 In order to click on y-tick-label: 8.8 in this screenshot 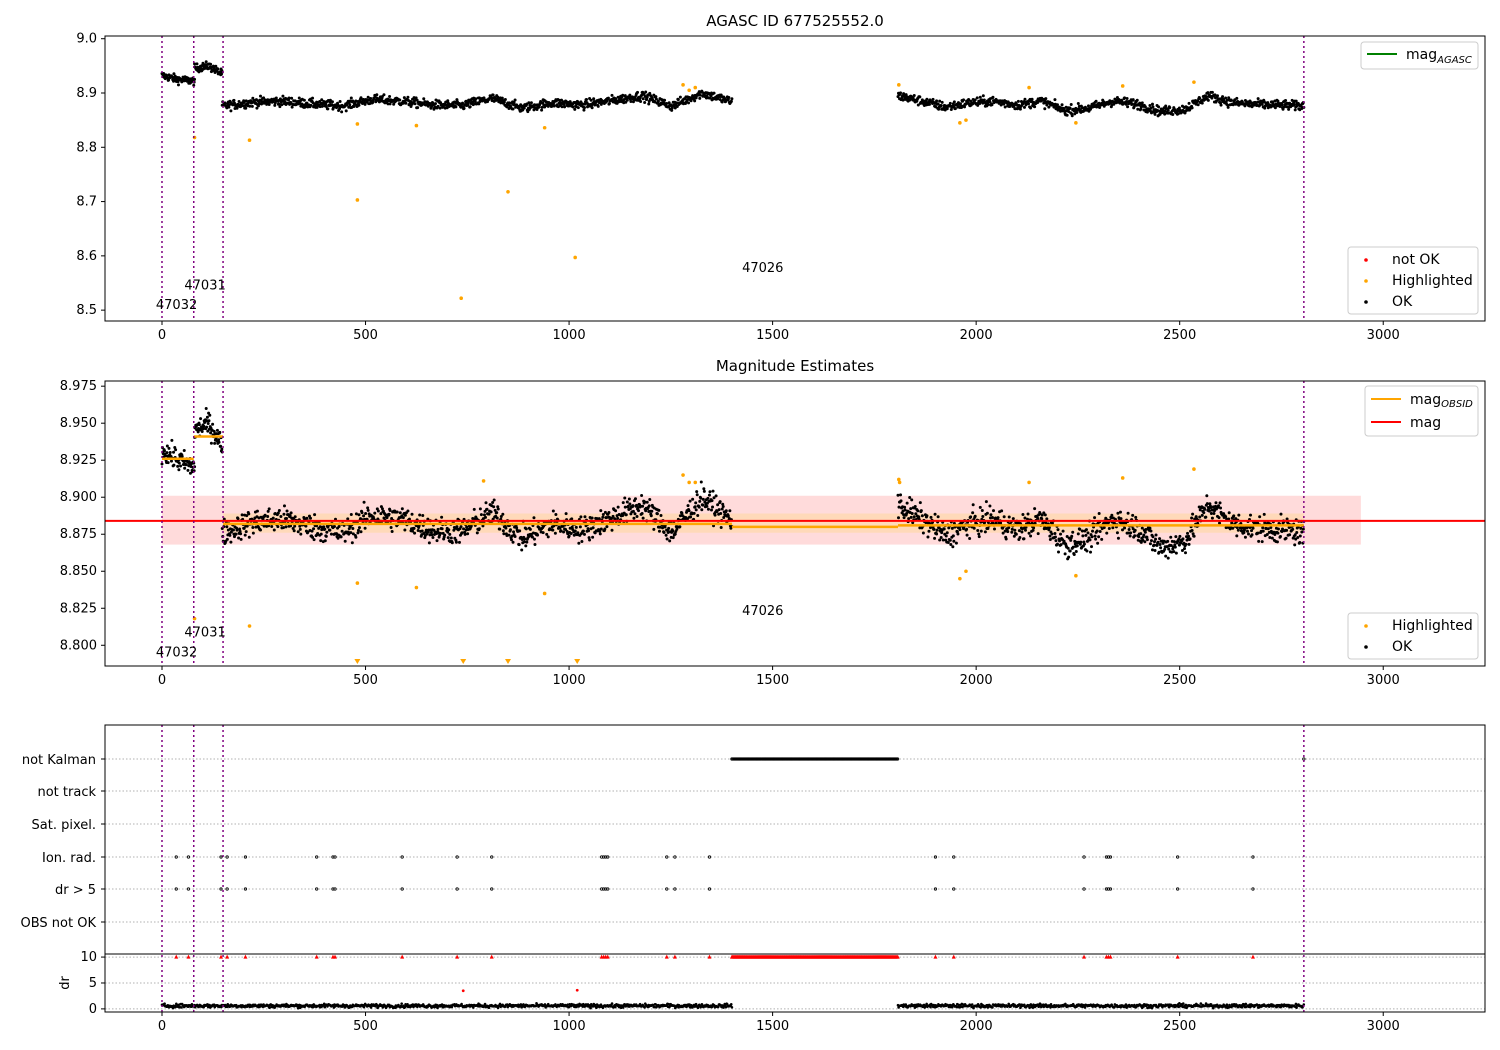, I will do `click(86, 147)`.